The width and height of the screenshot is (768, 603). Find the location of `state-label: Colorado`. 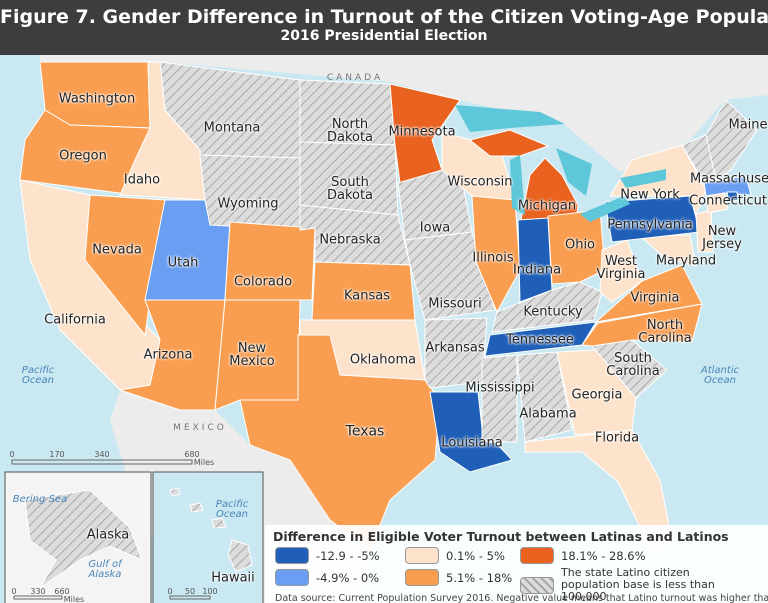

state-label: Colorado is located at coordinates (263, 282).